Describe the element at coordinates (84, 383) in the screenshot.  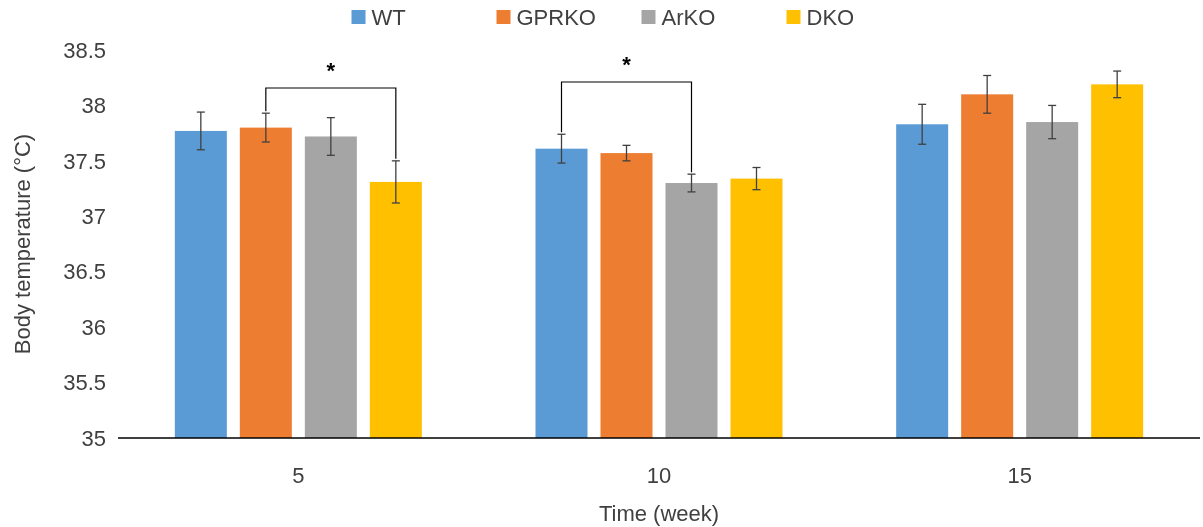
I see `y-tick-label: 35.5` at that location.